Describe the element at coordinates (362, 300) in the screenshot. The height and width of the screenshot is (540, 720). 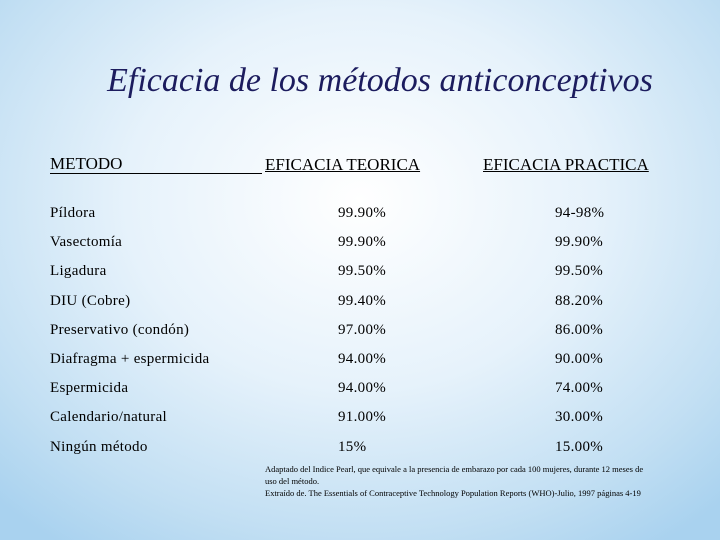
I see `efficacy-cell: 99.40%` at that location.